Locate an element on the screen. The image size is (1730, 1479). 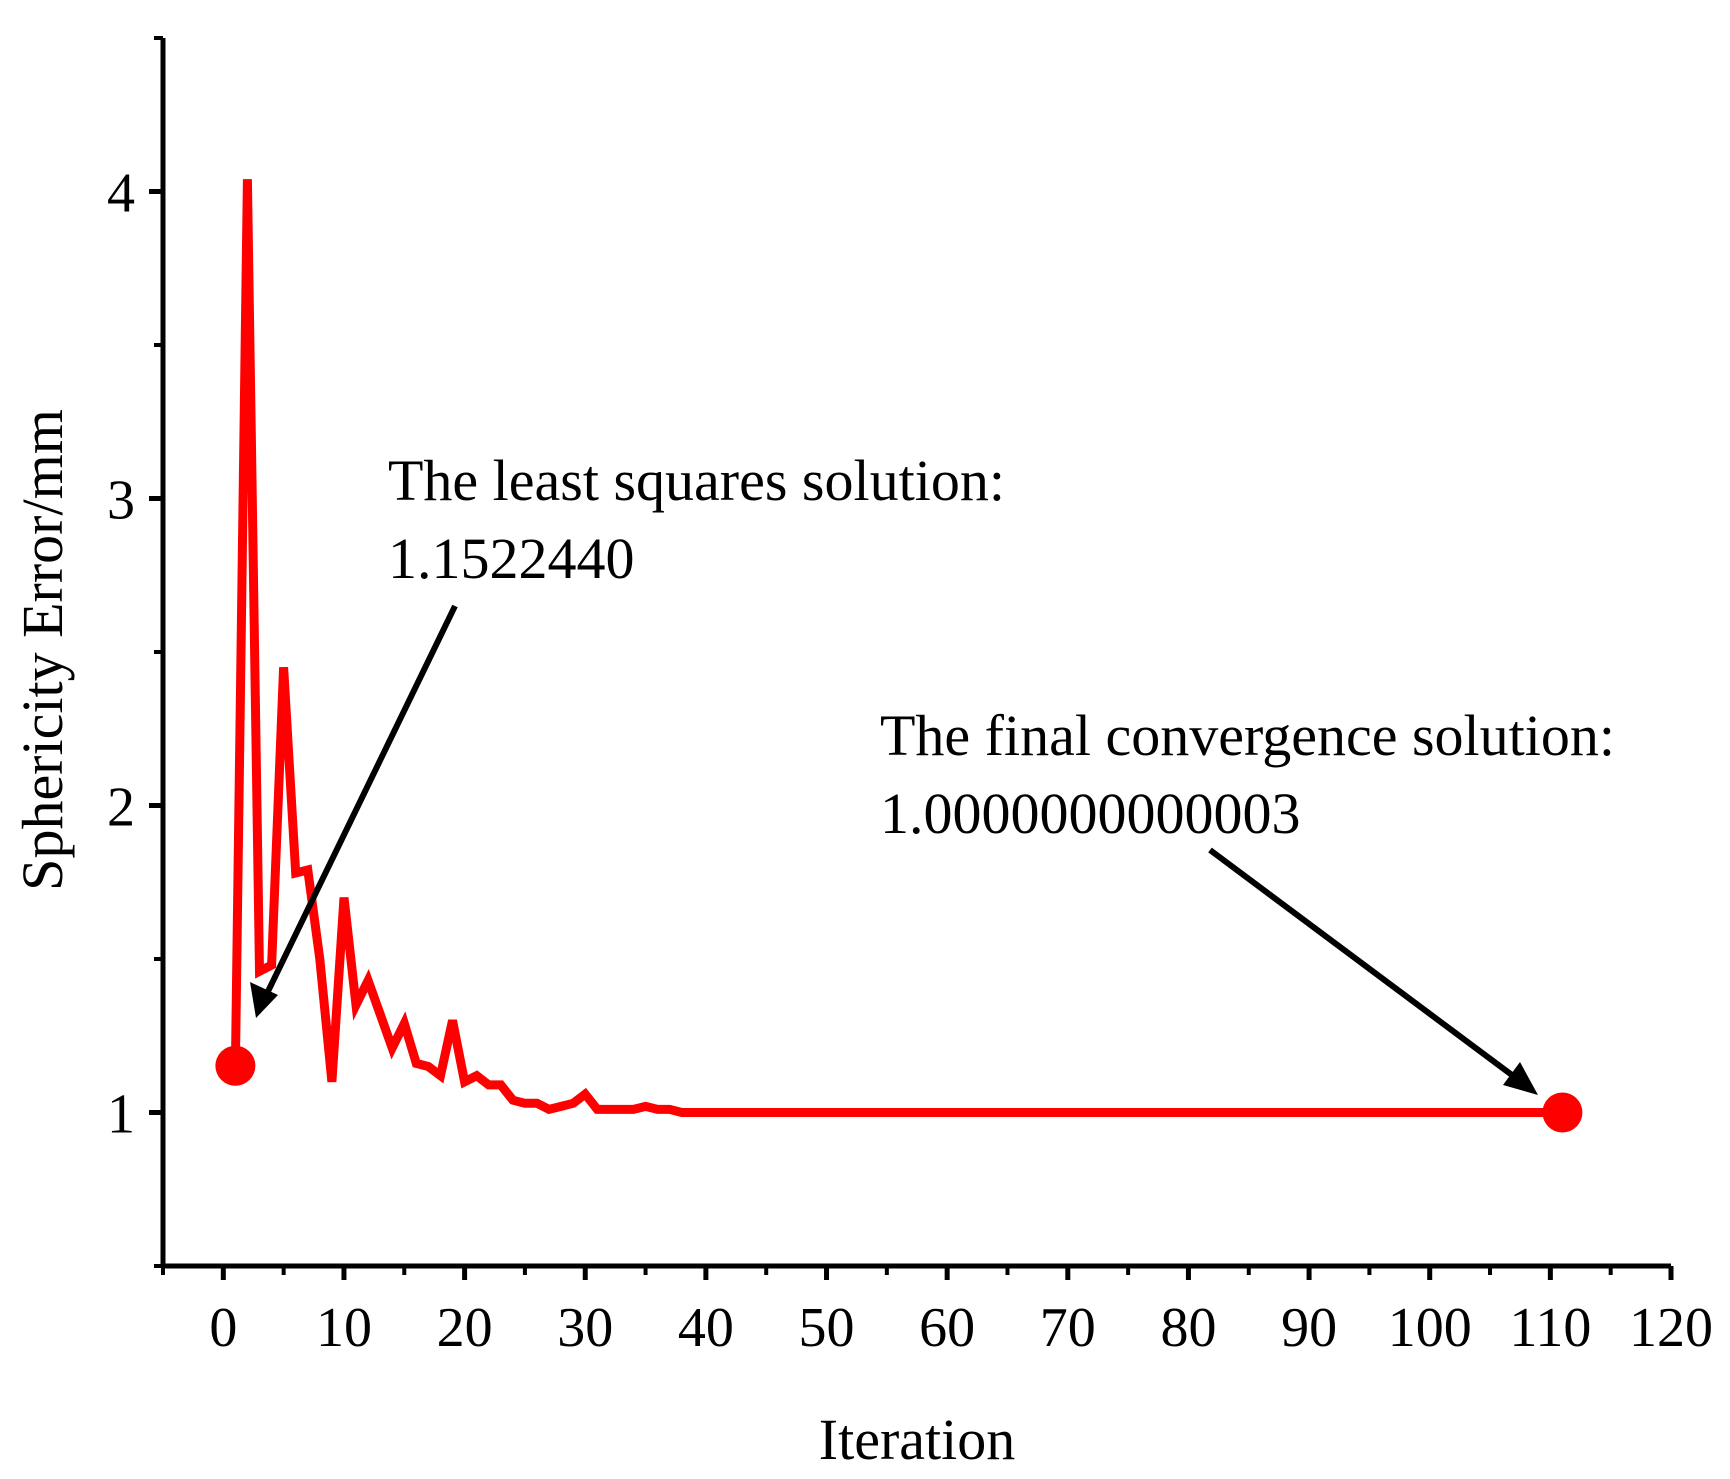
x-axis-ticks: 0 10 20 30 40 50 60 70 80 90 100 110 120 is located at coordinates (937, 1312).